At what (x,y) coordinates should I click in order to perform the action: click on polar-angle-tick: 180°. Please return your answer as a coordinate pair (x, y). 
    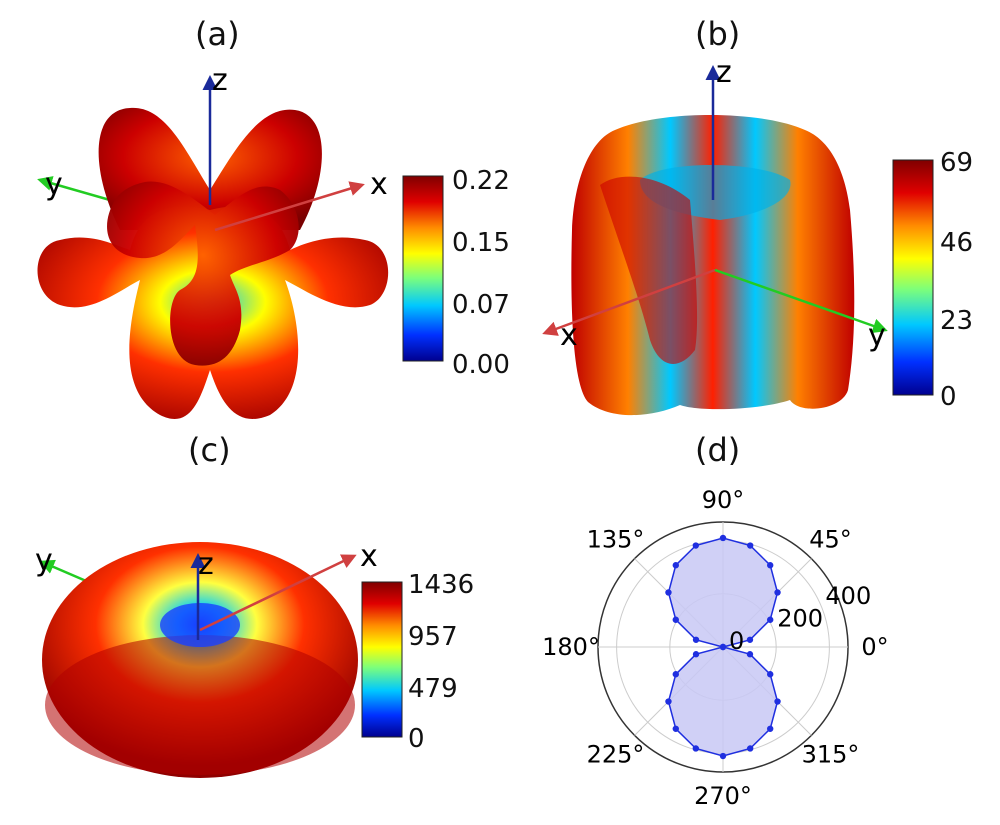
    Looking at the image, I should click on (571, 647).